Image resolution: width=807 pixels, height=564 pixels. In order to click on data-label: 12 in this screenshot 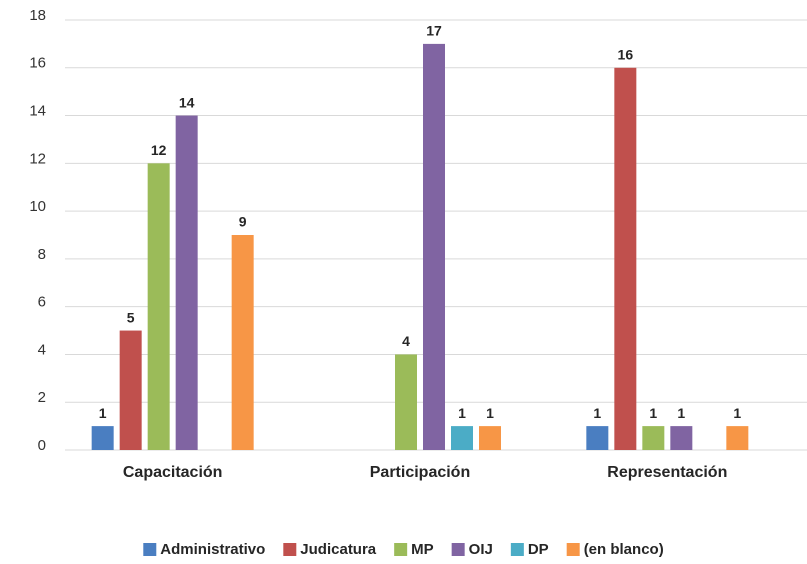, I will do `click(159, 150)`.